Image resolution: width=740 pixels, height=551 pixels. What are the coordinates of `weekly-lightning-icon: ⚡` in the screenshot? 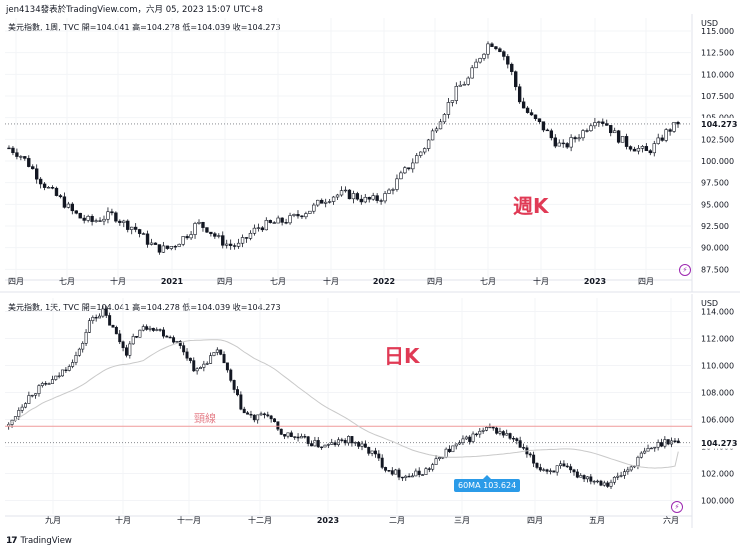 It's located at (685, 270).